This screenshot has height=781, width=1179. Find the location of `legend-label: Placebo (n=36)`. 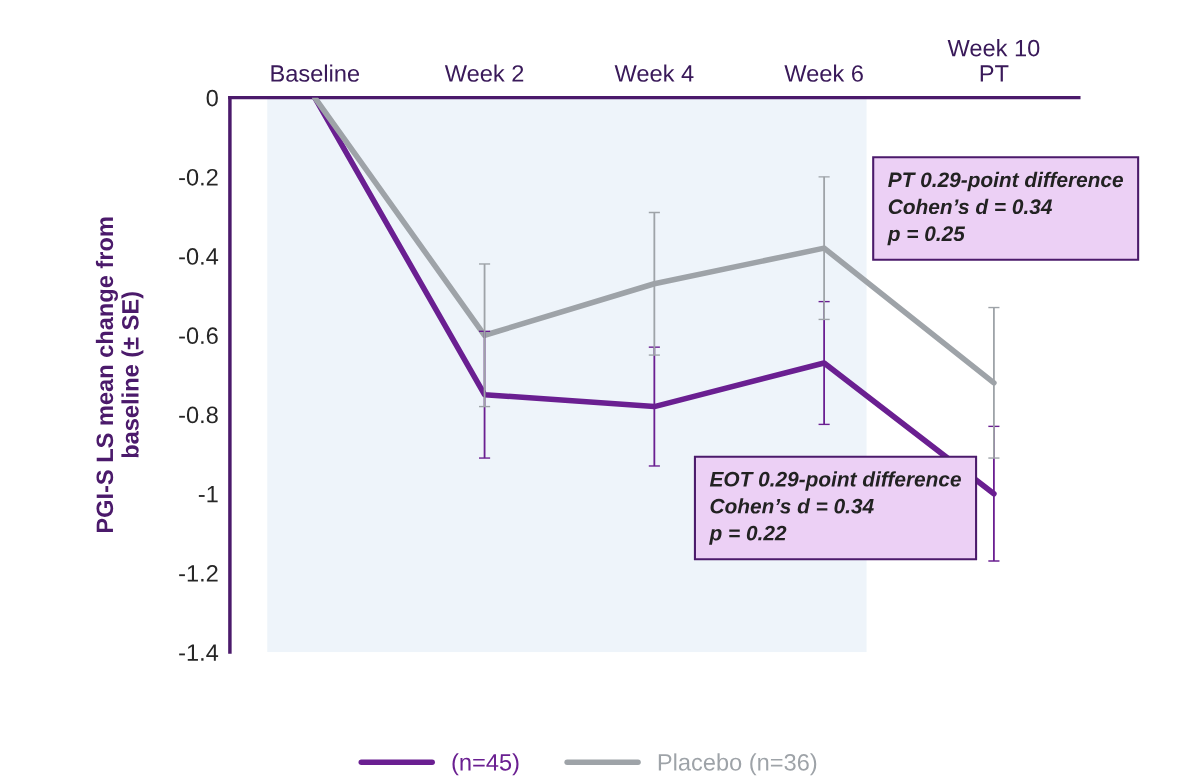

legend-label: Placebo (n=36) is located at coordinates (737, 764).